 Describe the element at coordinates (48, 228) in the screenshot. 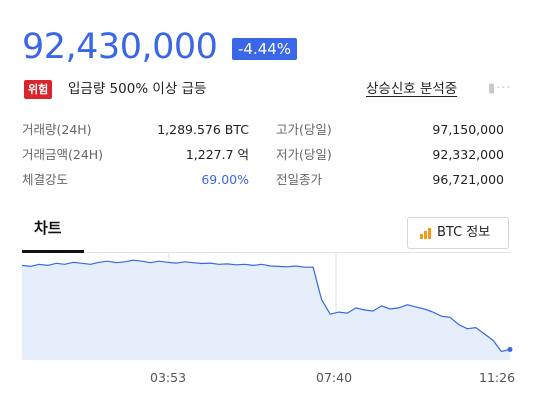

I see `tab-chart: 차트` at that location.